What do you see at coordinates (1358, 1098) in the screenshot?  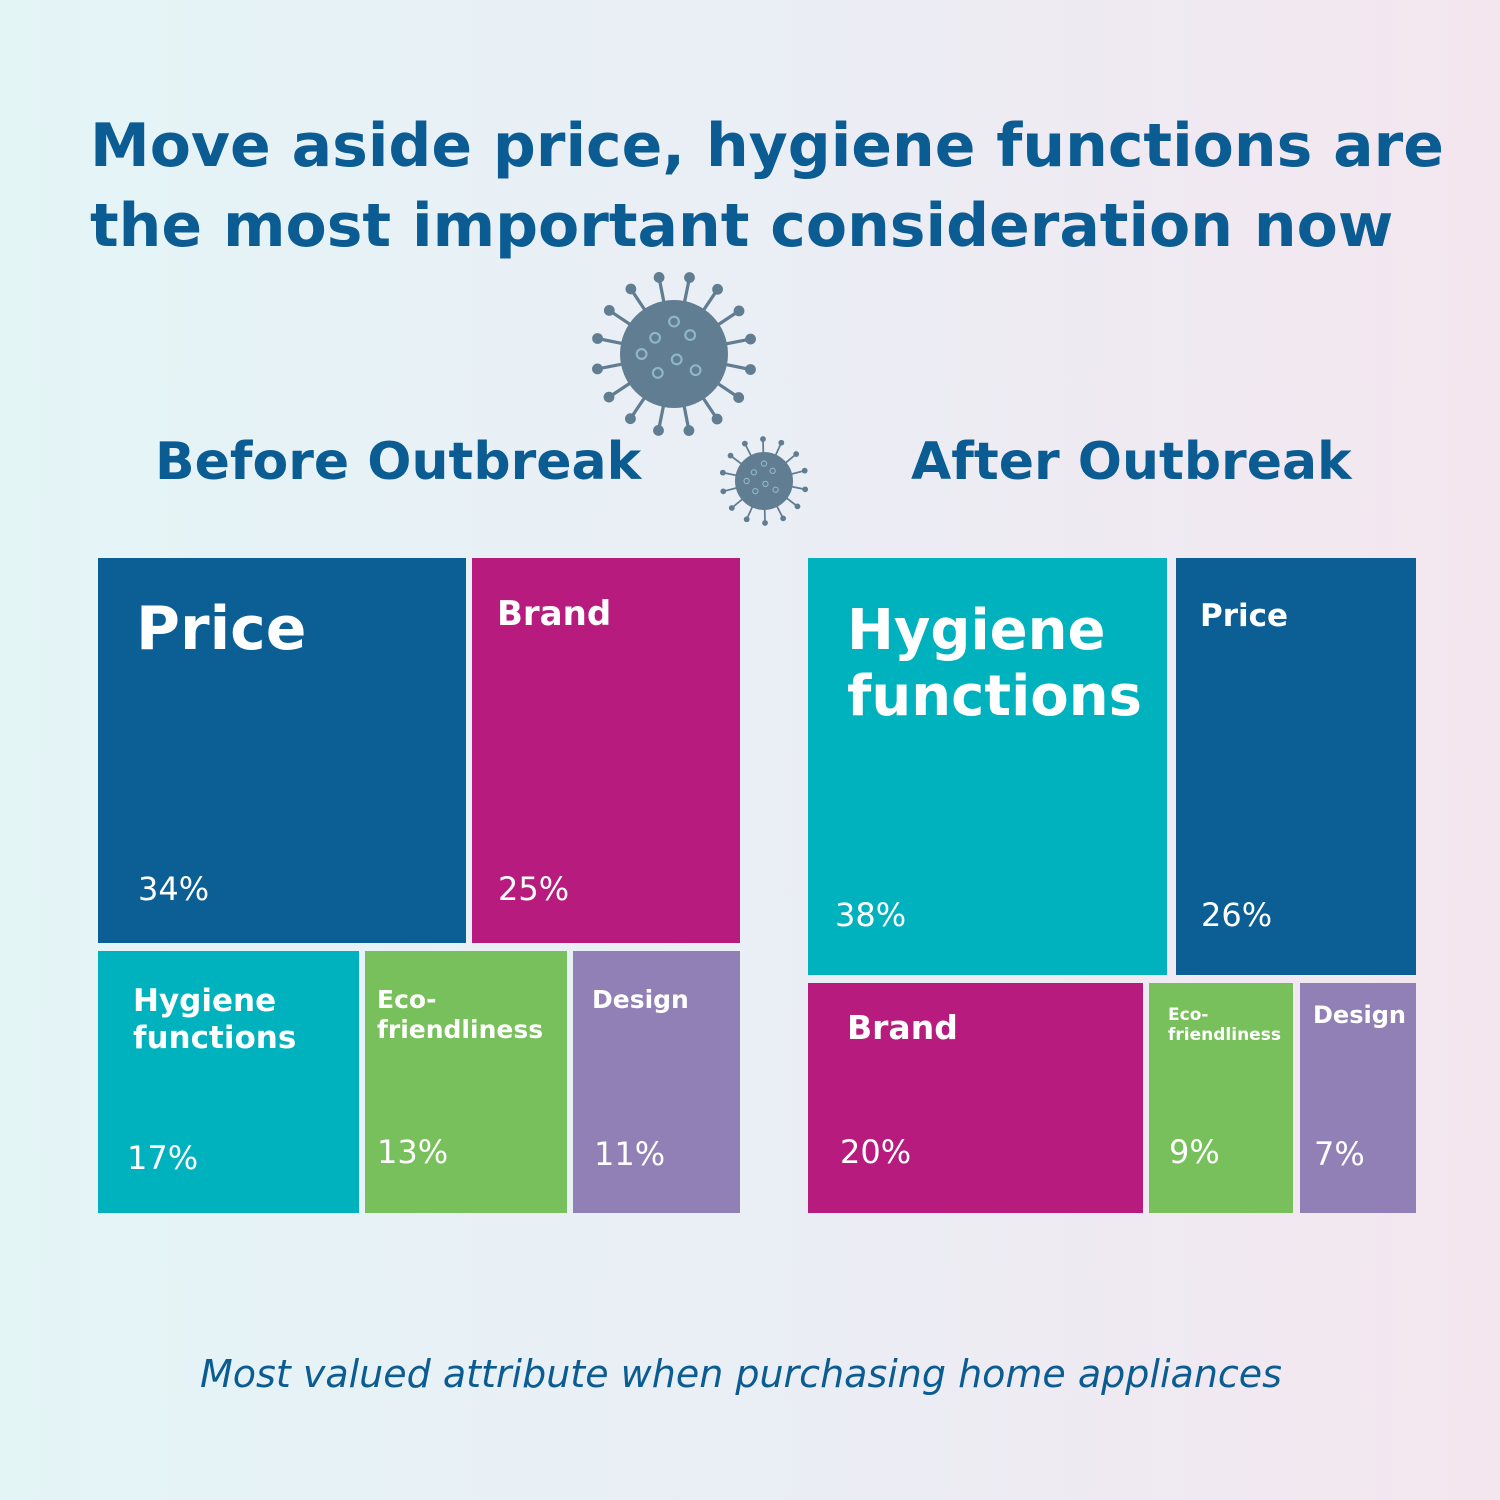 I see `treemap-tile-design: Design 7%` at bounding box center [1358, 1098].